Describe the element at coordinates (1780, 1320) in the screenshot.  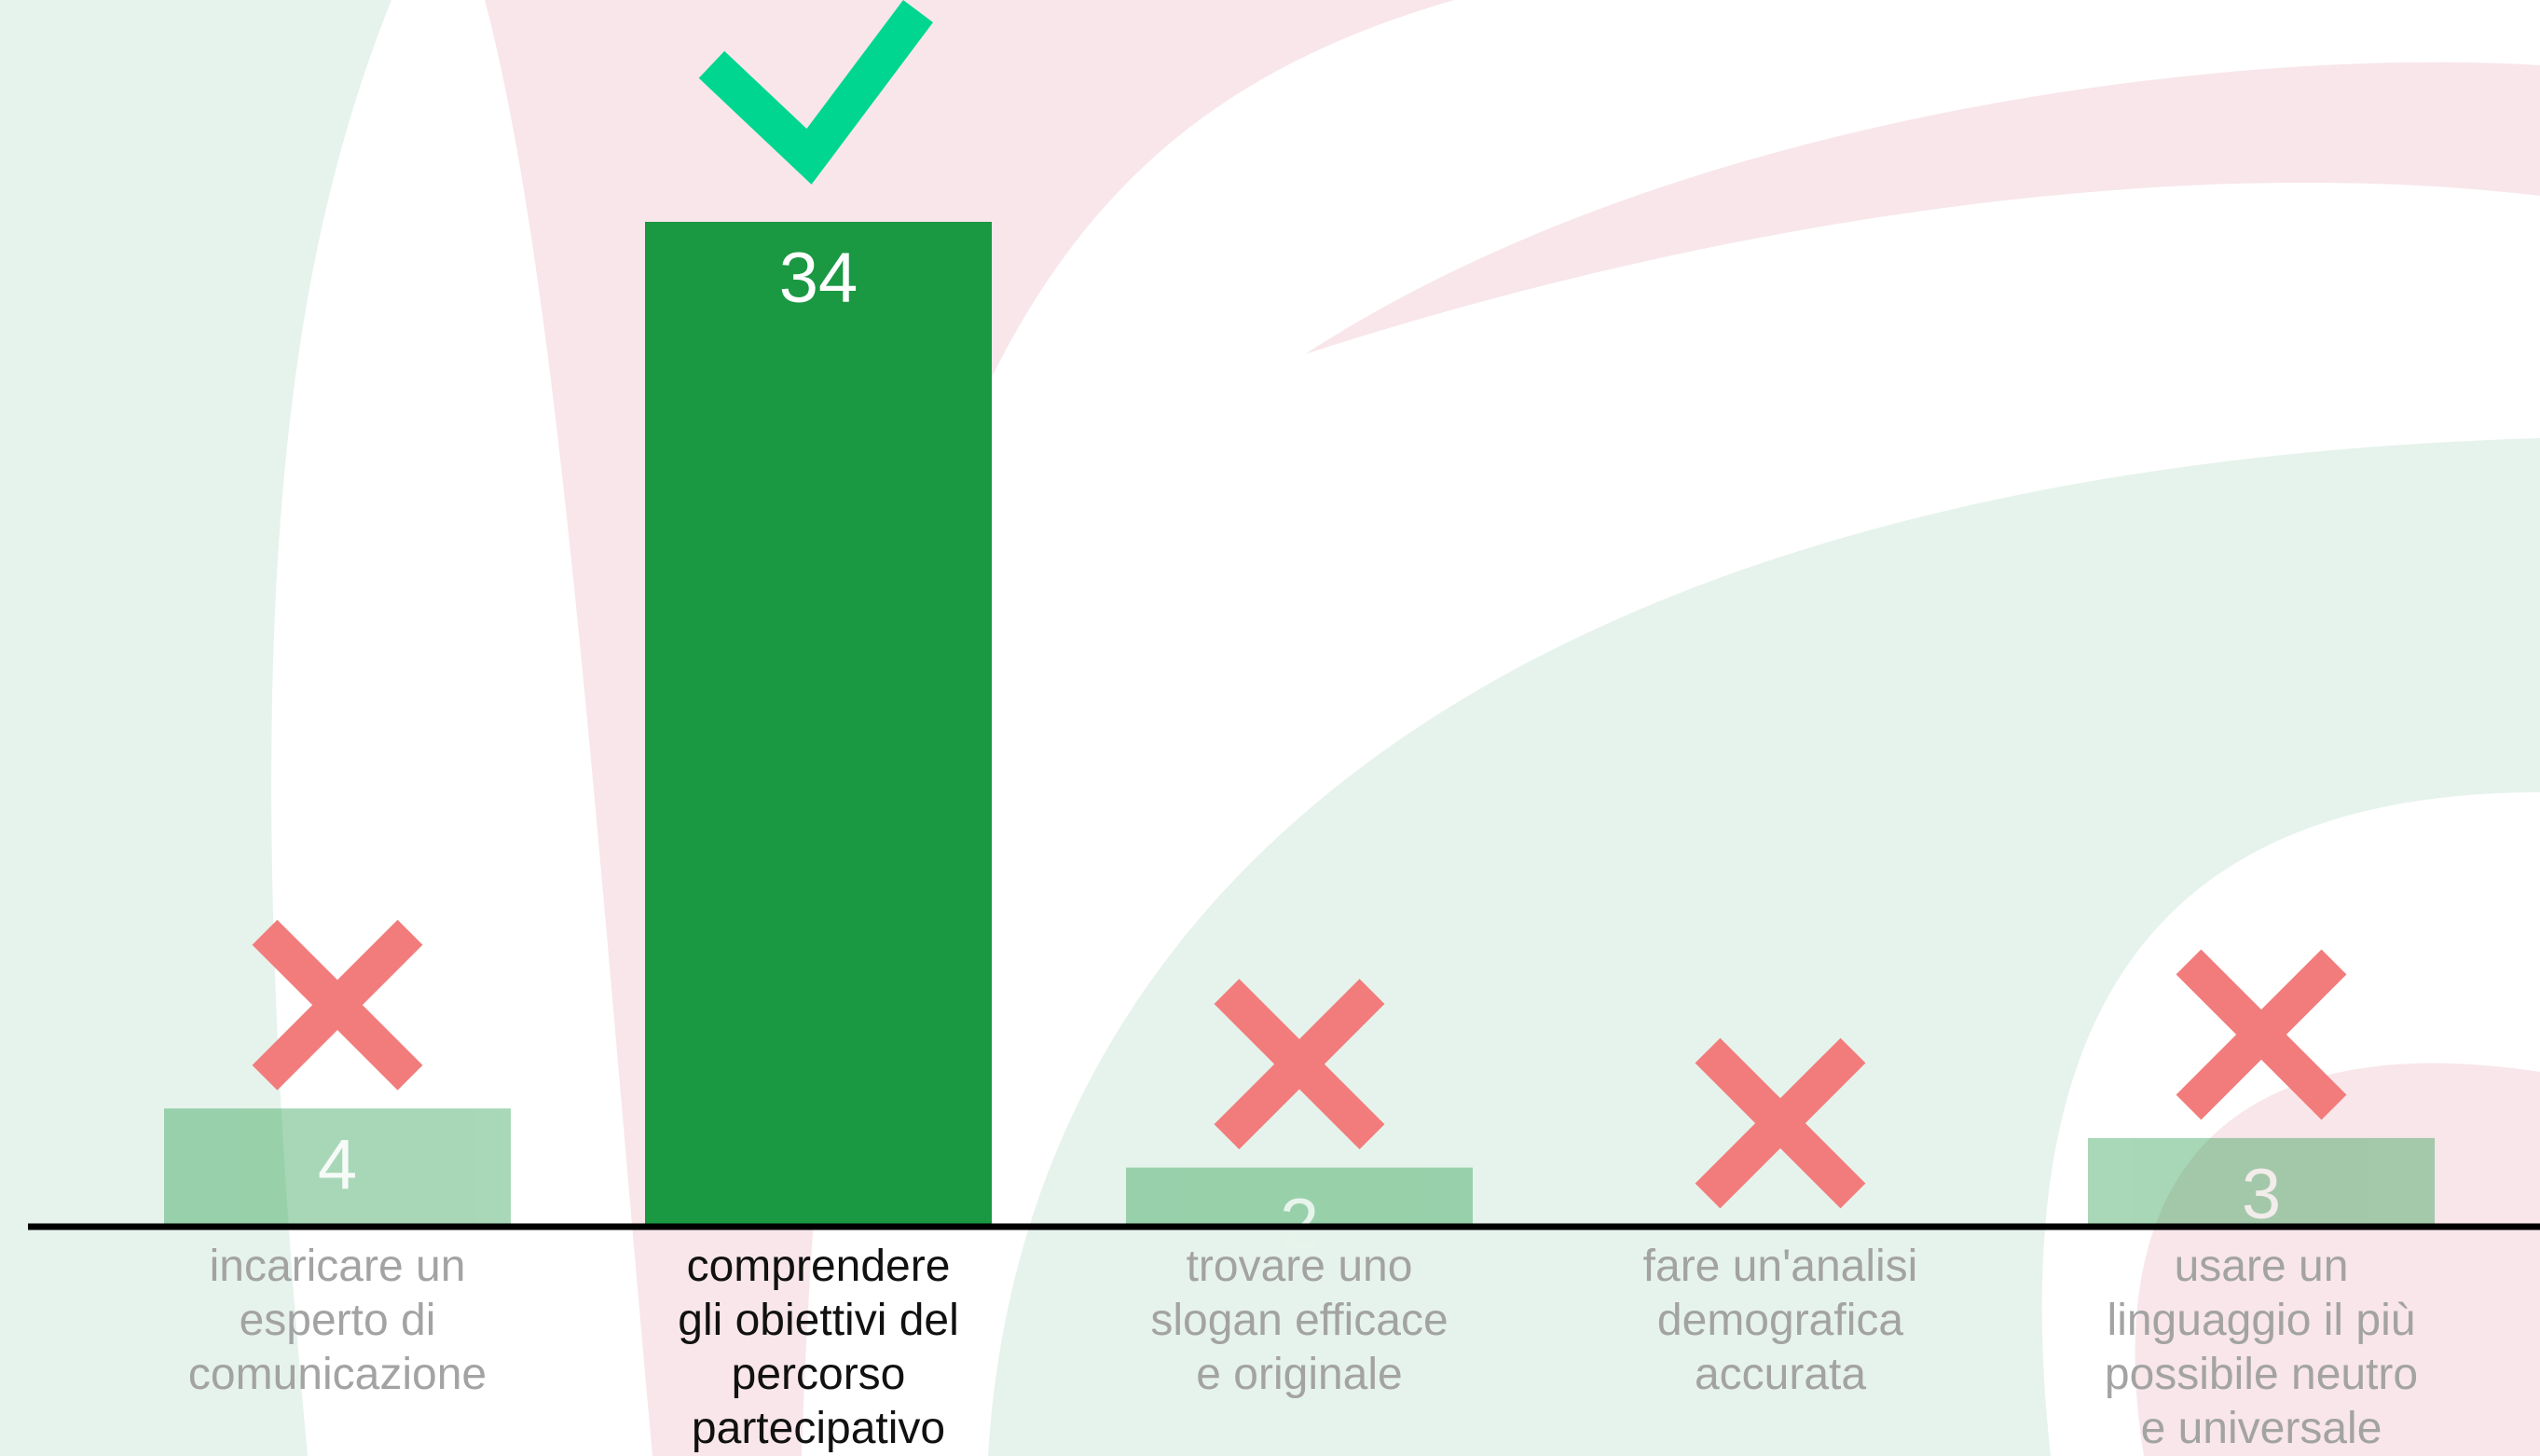
I see `category-label: fare un'analisi demografica accurata` at that location.